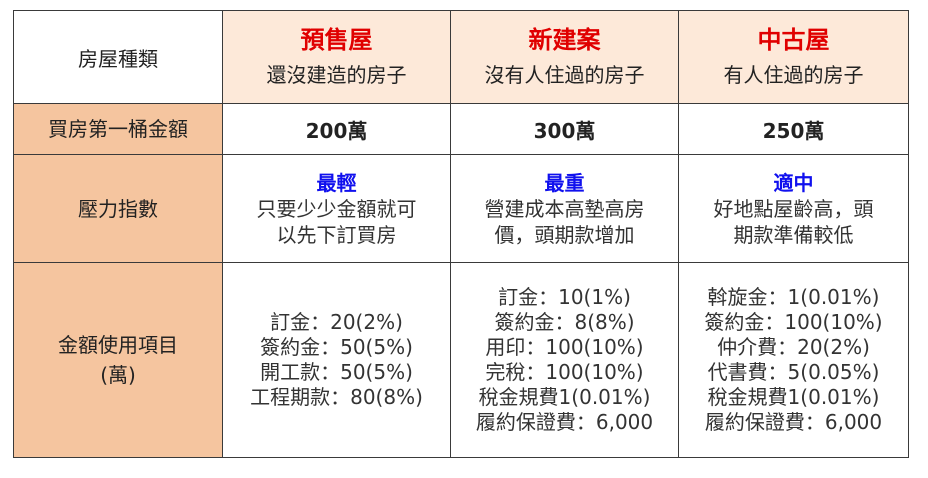  Describe the element at coordinates (564, 347) in the screenshot. I see `list-item: 用印：100(10%)` at that location.